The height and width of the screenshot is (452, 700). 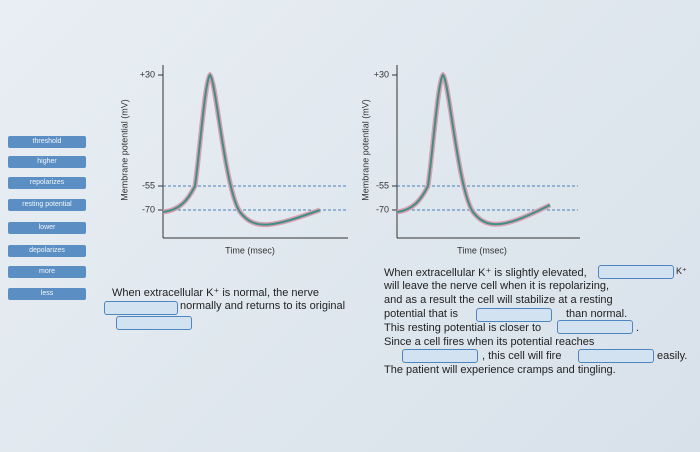 I want to click on text-line: ., so click(x=638, y=328).